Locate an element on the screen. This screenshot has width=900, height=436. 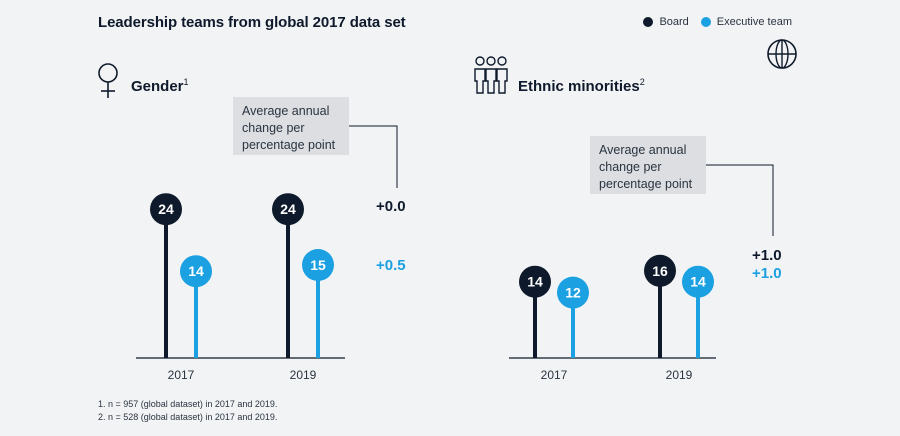
gender-executive-2019-marker is located at coordinates (318, 265).